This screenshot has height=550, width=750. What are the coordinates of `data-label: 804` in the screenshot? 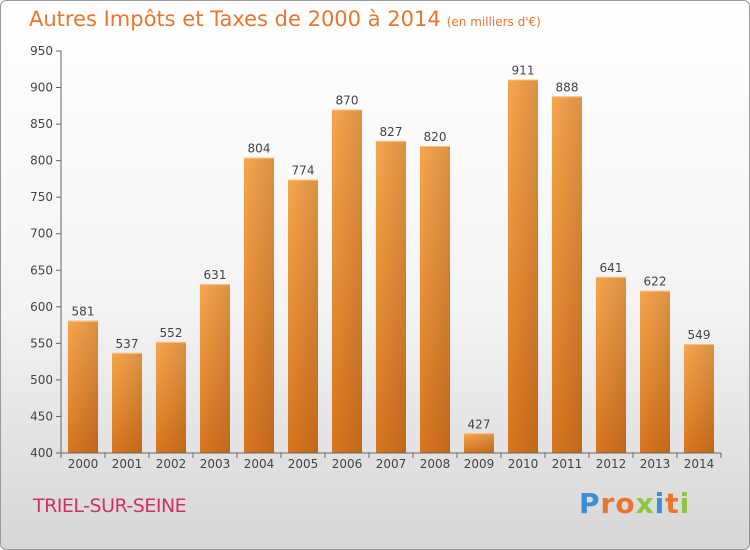 It's located at (259, 149).